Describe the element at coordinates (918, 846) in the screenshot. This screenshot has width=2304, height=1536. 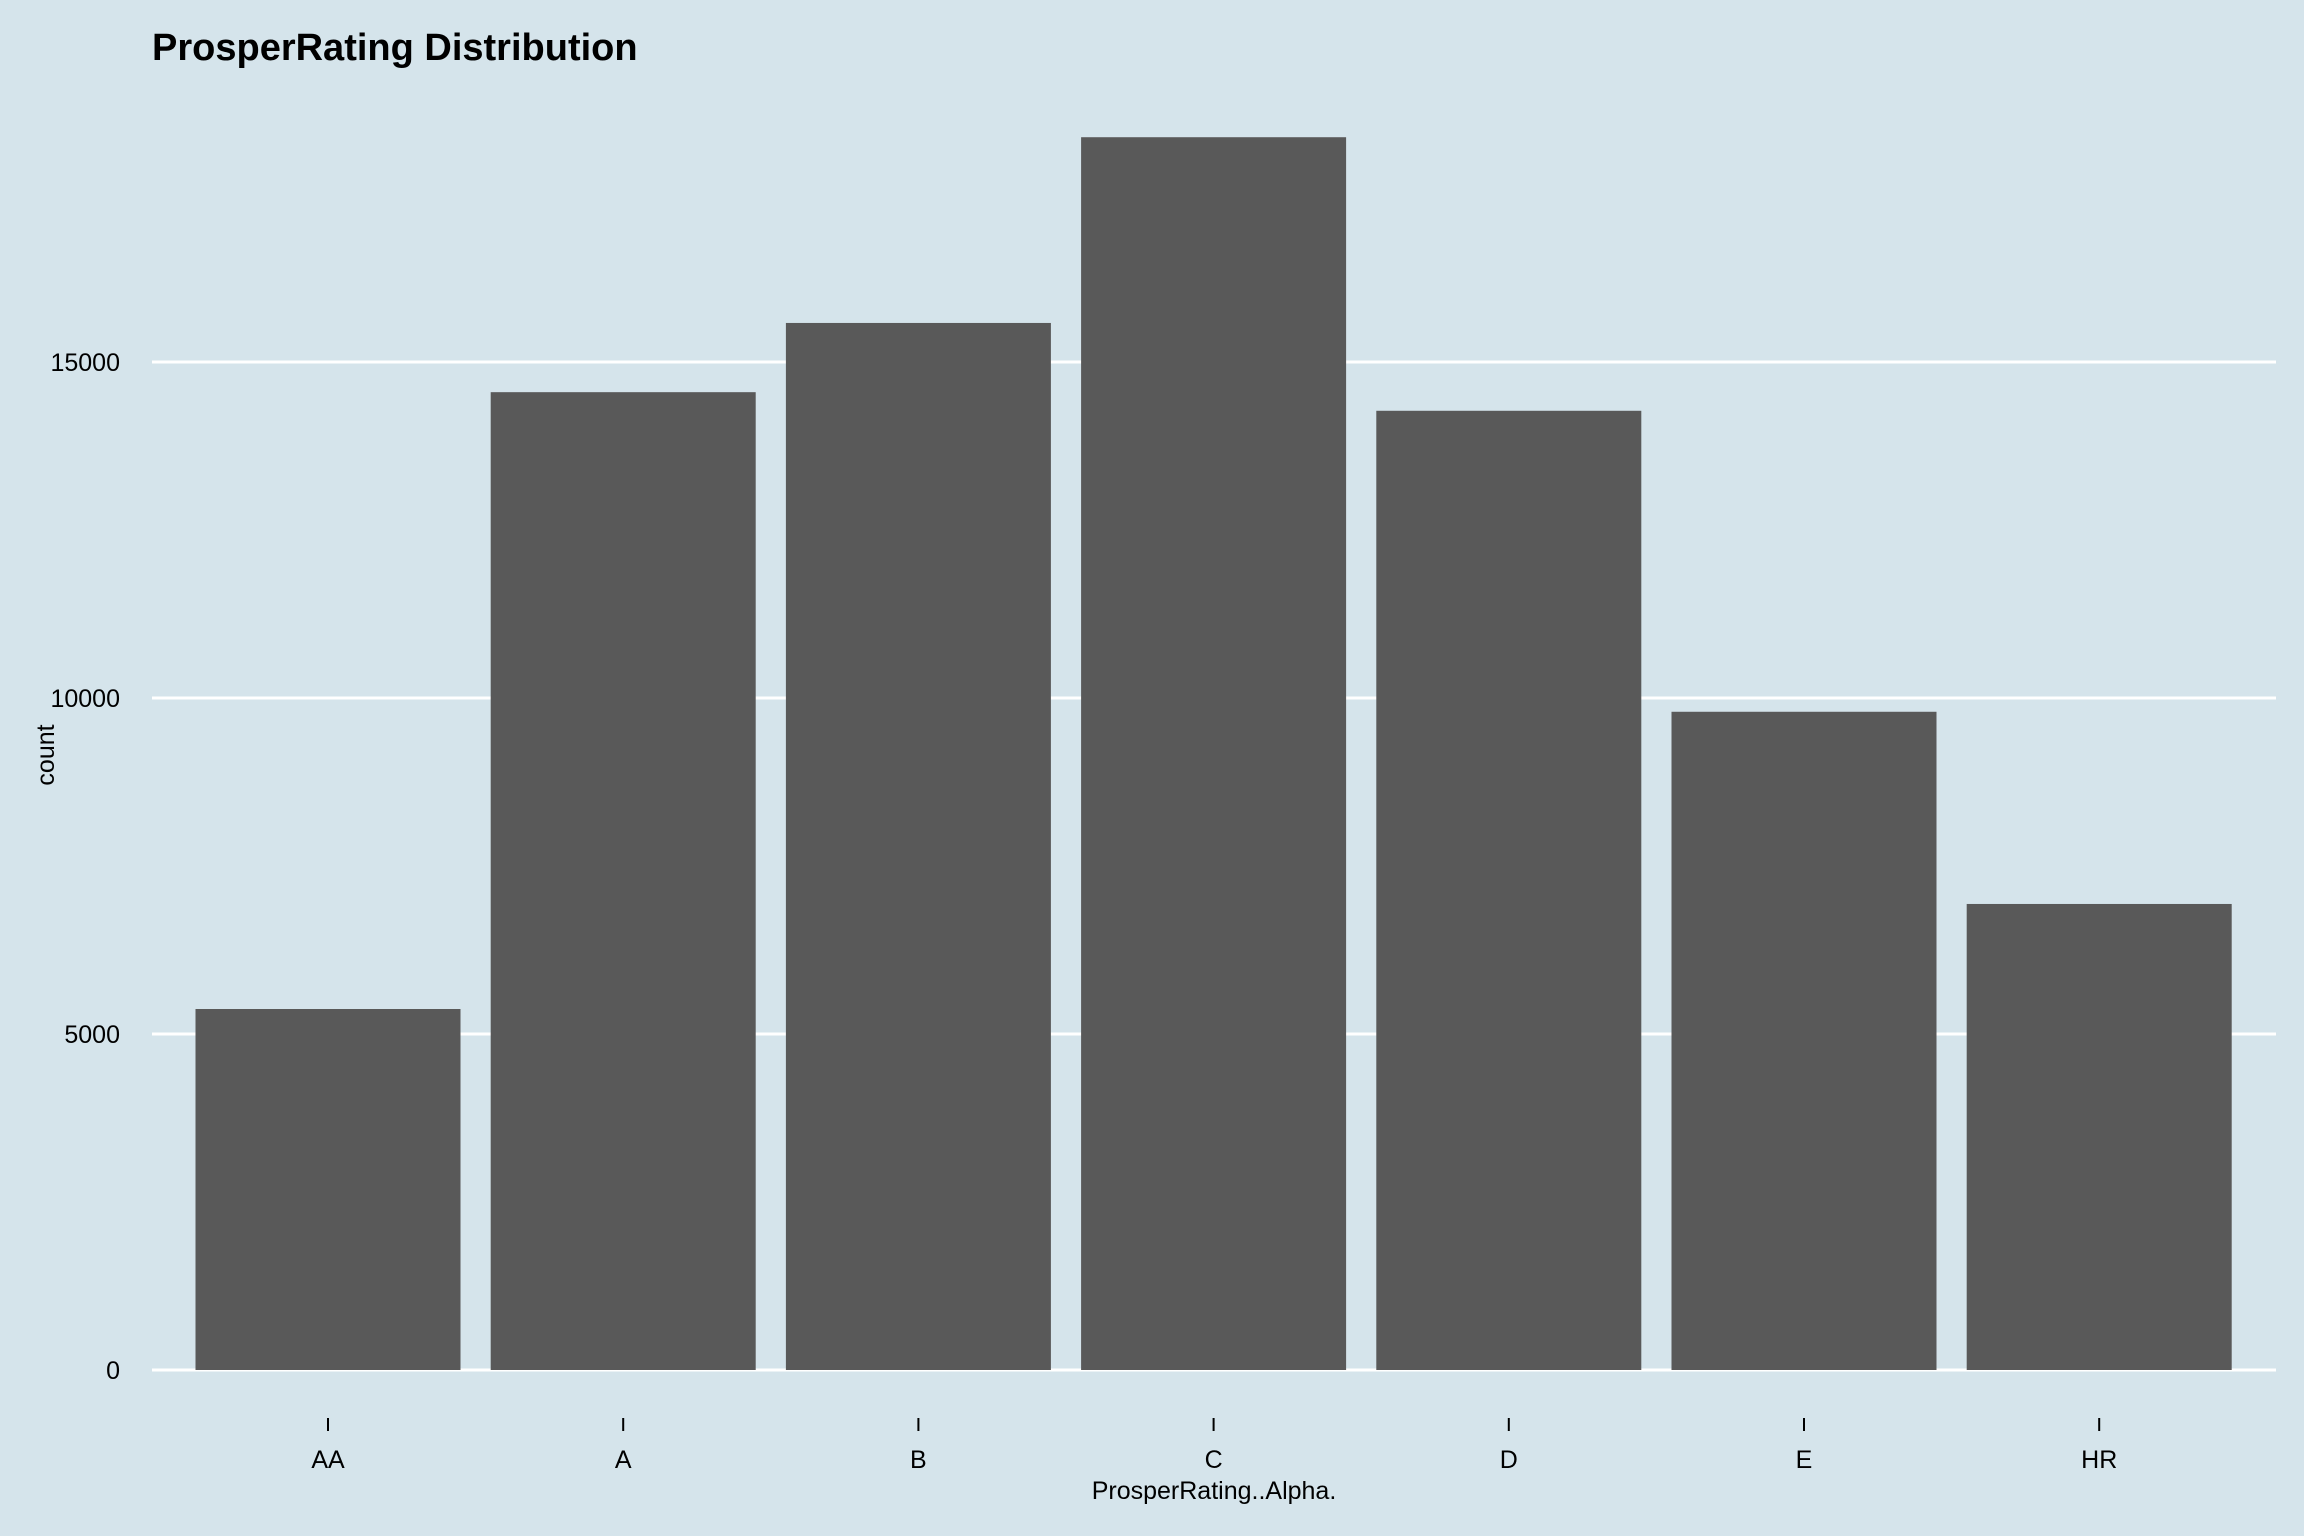
I see `bar-b` at that location.